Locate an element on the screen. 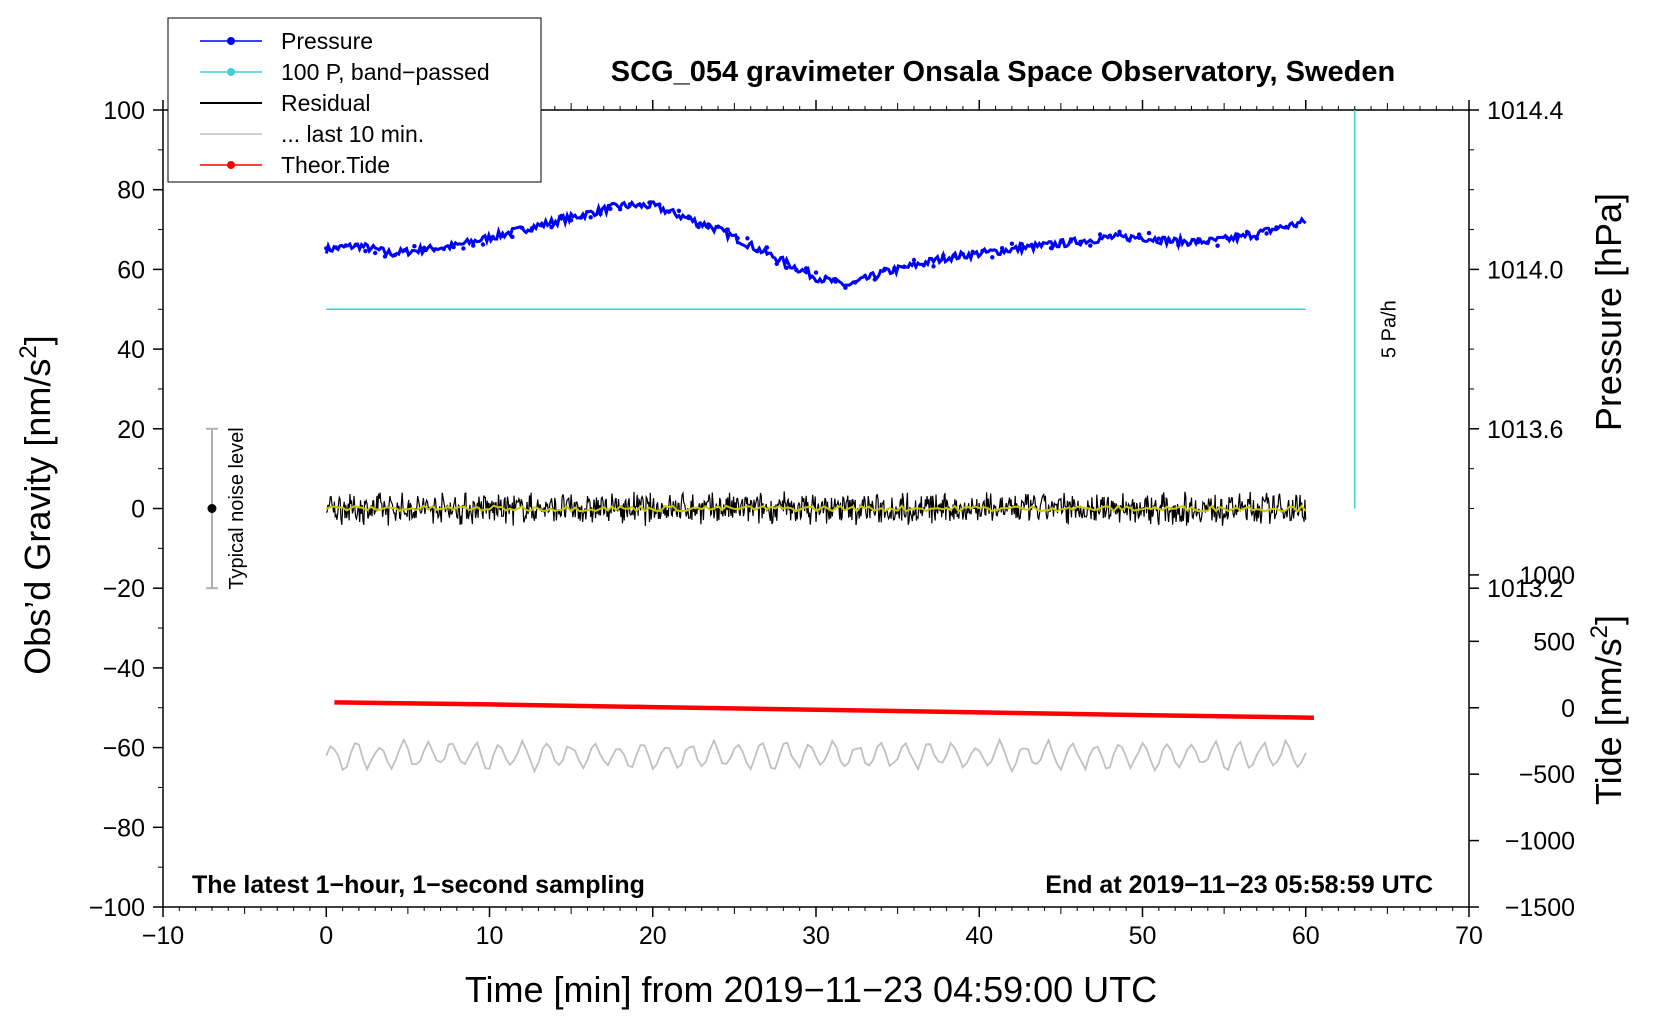  tide-tick-label: 1000 is located at coordinates (1547, 576).